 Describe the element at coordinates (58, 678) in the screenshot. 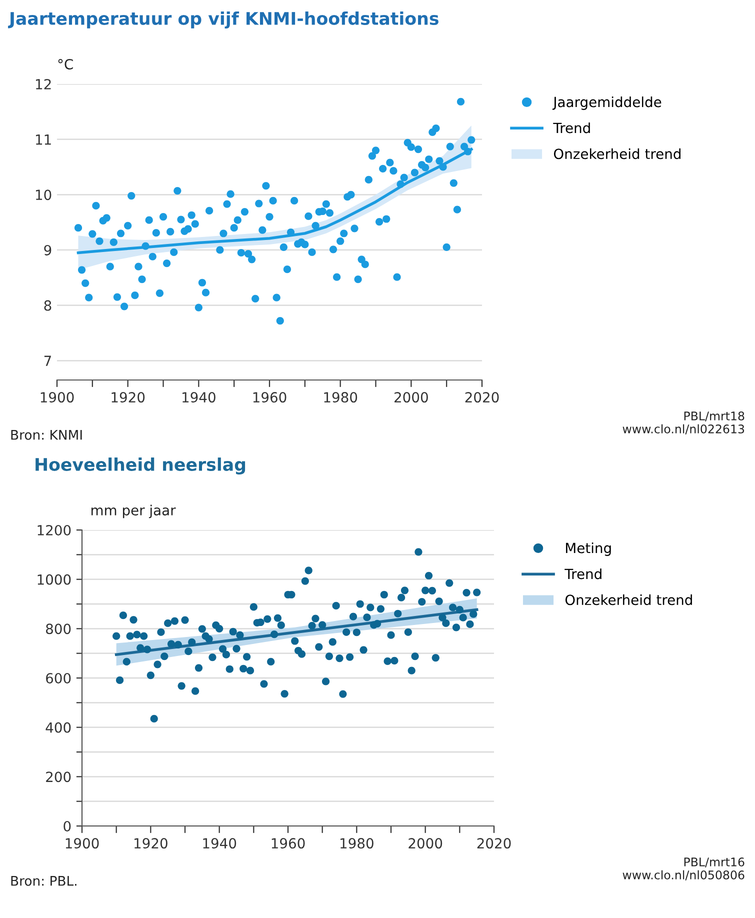

I see `y-tick-label: 600` at that location.